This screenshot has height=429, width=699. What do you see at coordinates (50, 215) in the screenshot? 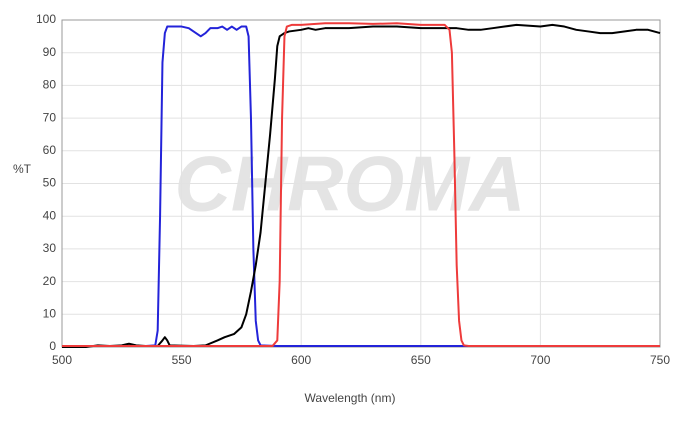
I see `y-tick-label: 40` at bounding box center [50, 215].